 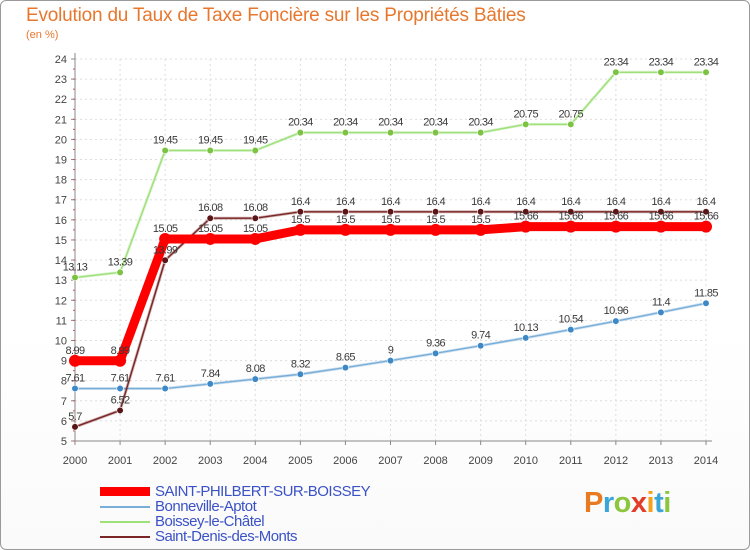 I want to click on data-label: 13.13, so click(x=75, y=268).